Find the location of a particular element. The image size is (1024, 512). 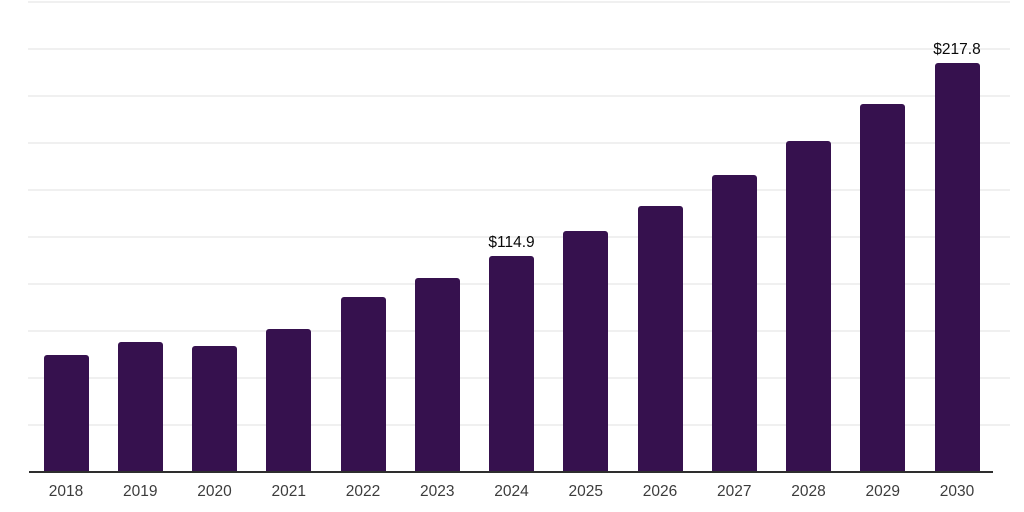

x-tick-2028: 2028 is located at coordinates (808, 491).